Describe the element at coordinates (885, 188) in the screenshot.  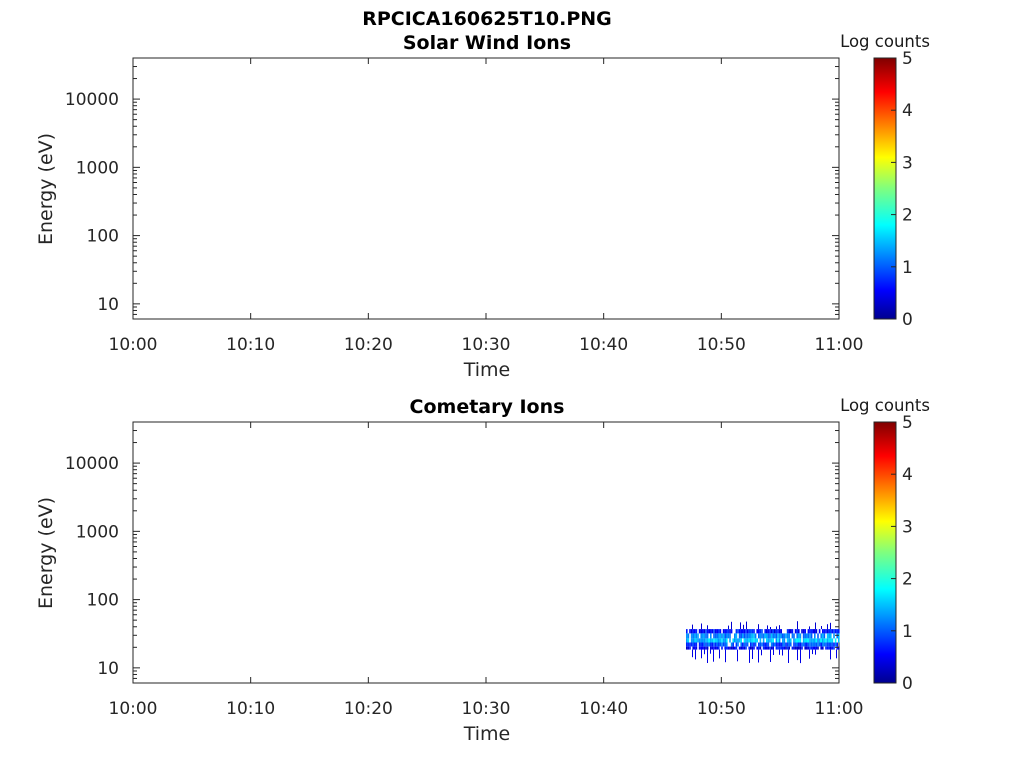
I see `colorbar` at that location.